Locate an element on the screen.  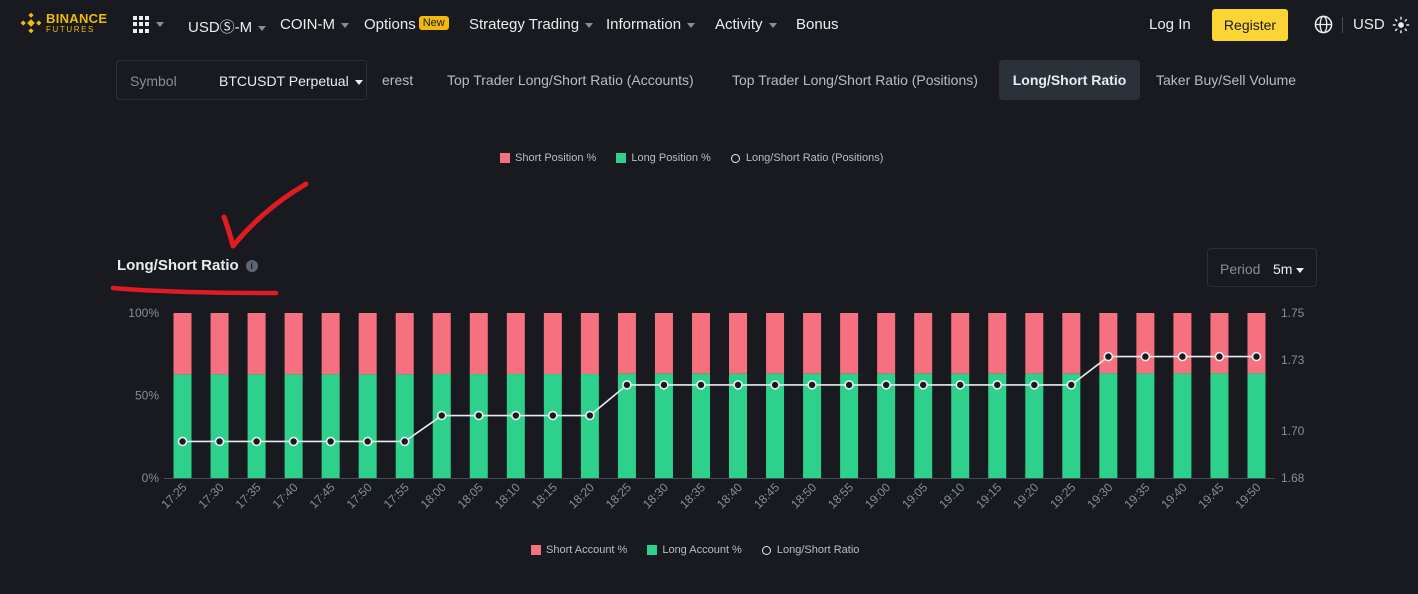
register-button: Register is located at coordinates (1250, 25).